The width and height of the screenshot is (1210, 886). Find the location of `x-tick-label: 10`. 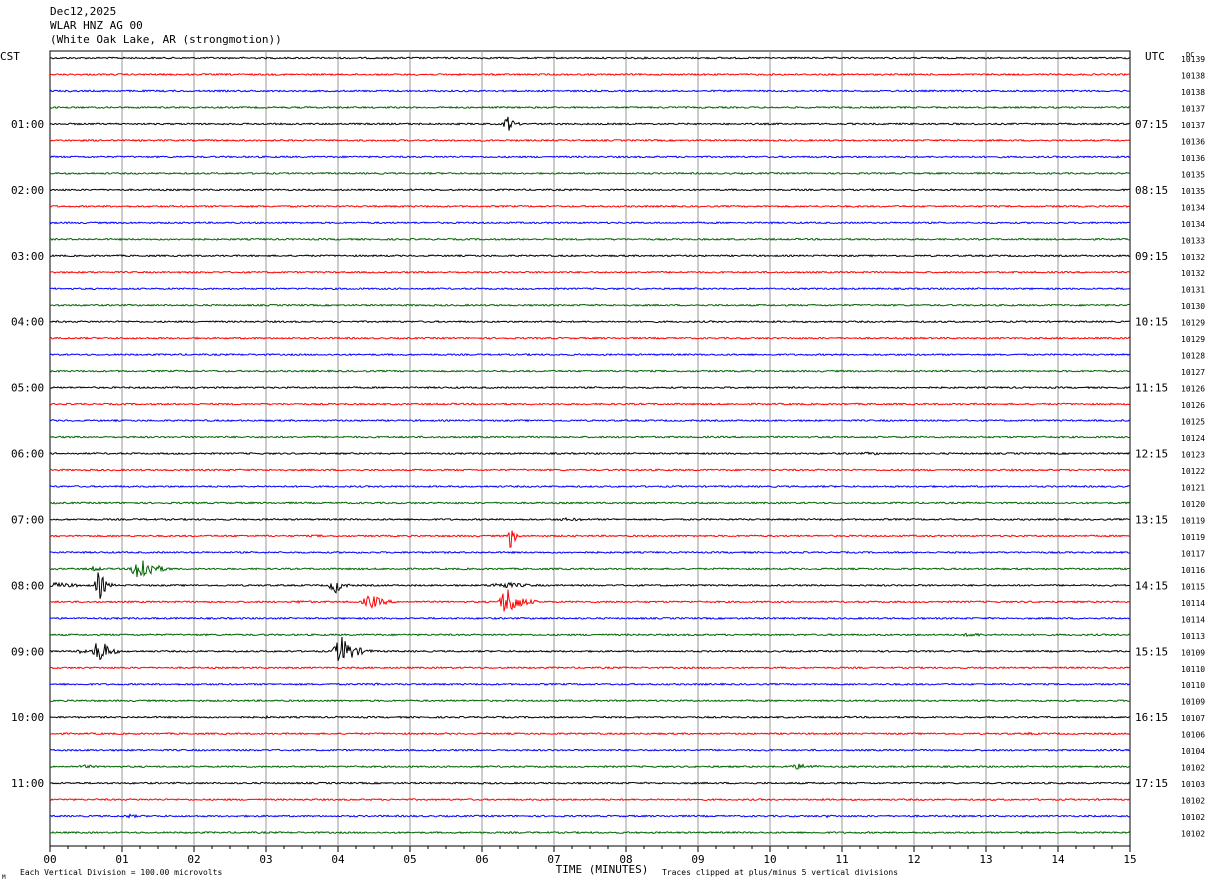

x-tick-label: 10 is located at coordinates (769, 859).